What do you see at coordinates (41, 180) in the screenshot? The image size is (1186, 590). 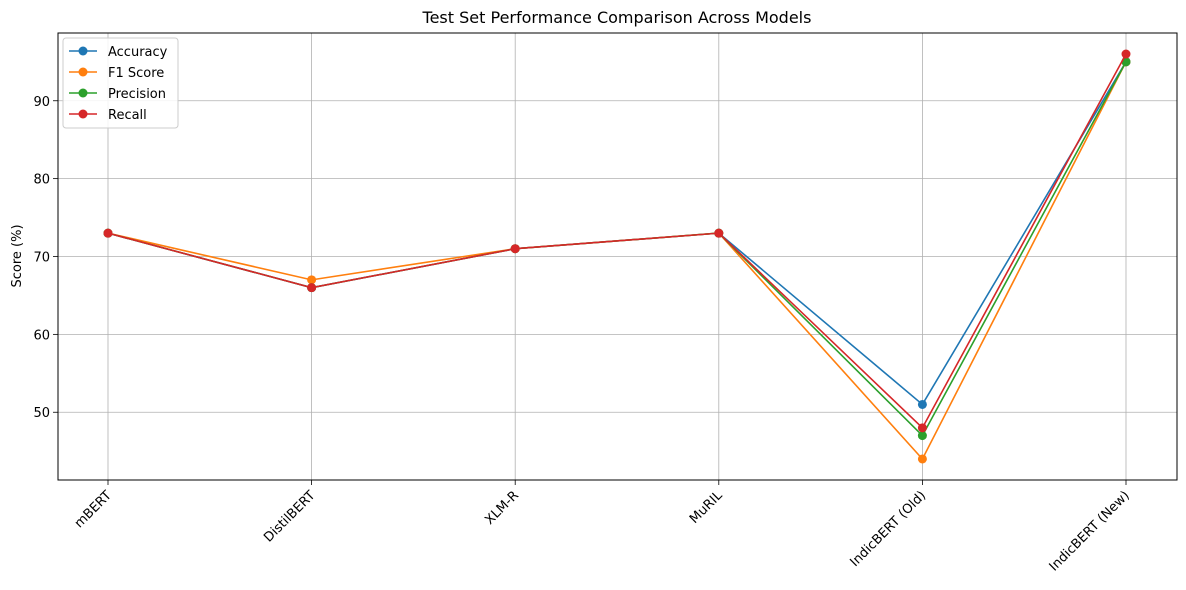 I see `y-tick-label: 80` at bounding box center [41, 180].